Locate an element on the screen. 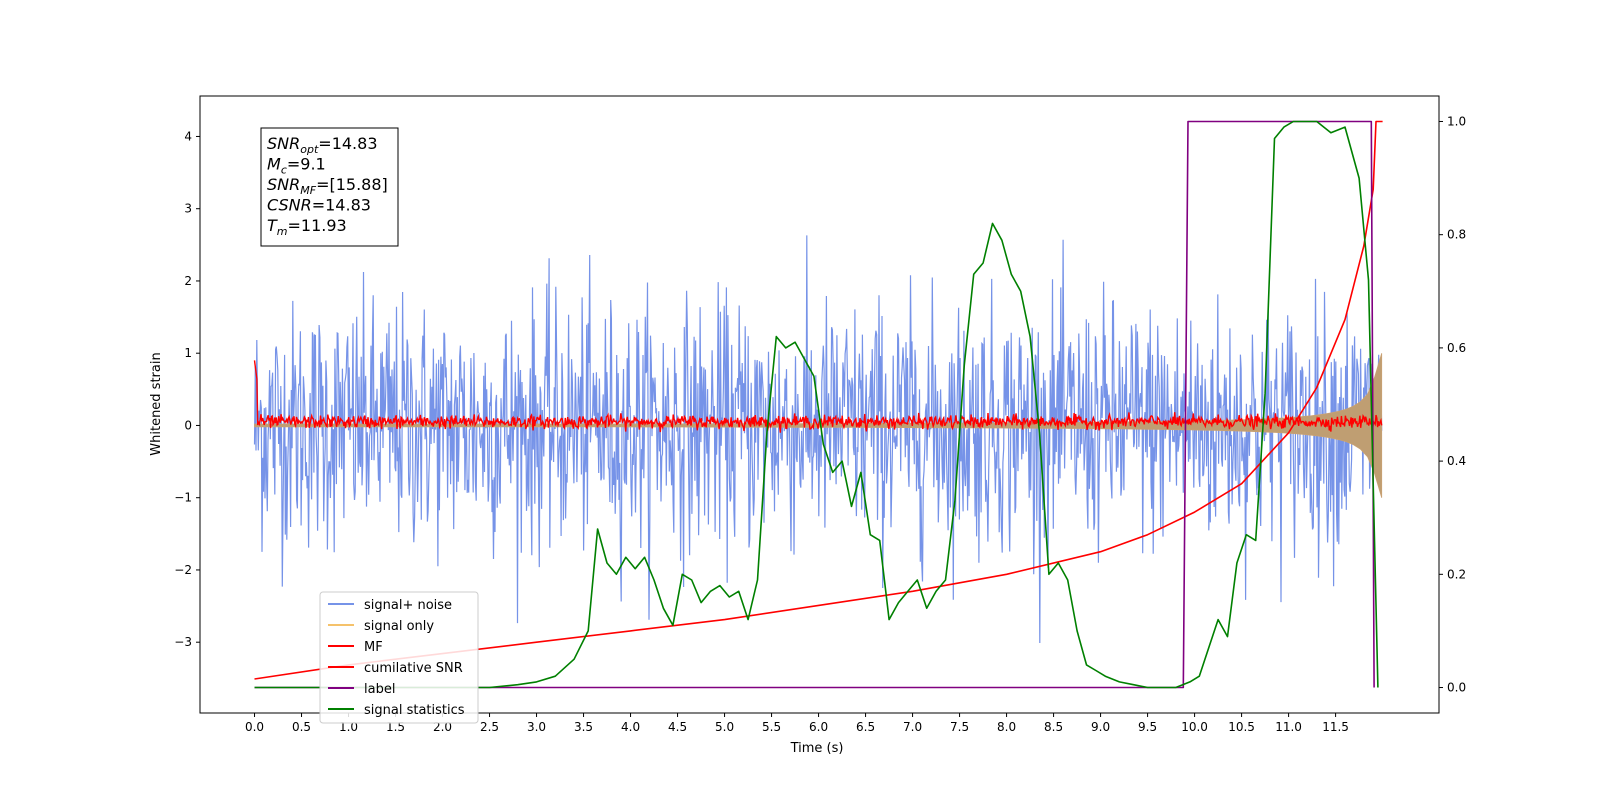 This screenshot has height=800, width=1600. x-tick-label: 5.5 is located at coordinates (771, 727).